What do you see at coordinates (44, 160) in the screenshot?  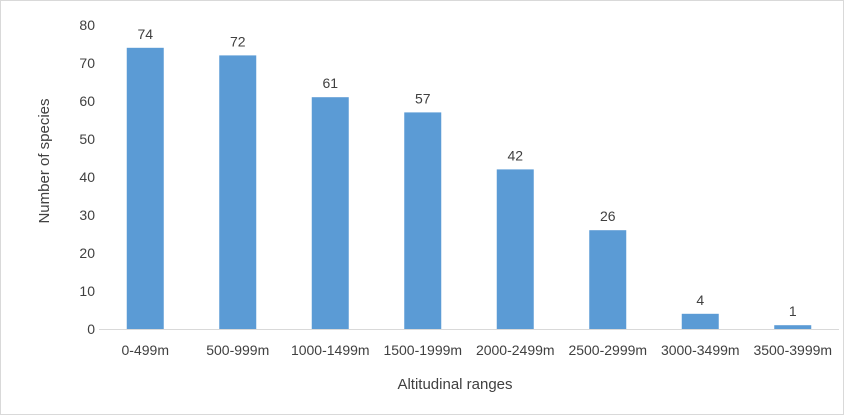 I see `y-axis-title: Number of species` at bounding box center [44, 160].